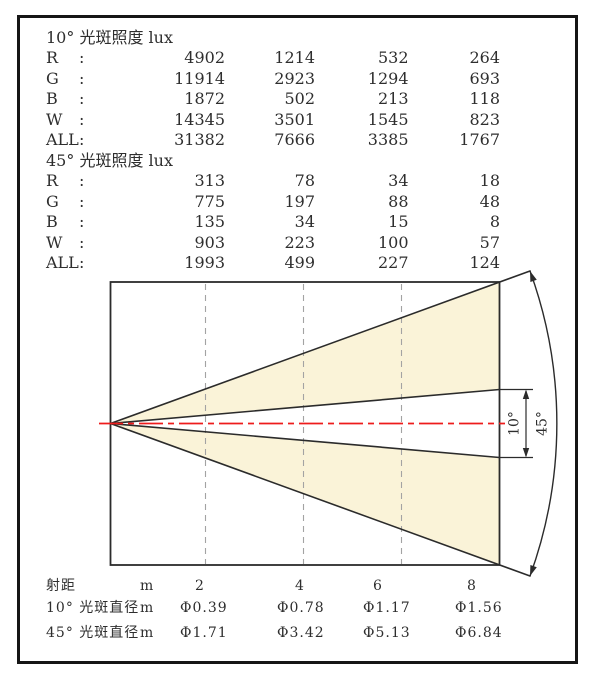 Image resolution: width=600 pixels, height=676 pixels. What do you see at coordinates (393, 242) in the screenshot?
I see `illuminance-value: 100` at bounding box center [393, 242].